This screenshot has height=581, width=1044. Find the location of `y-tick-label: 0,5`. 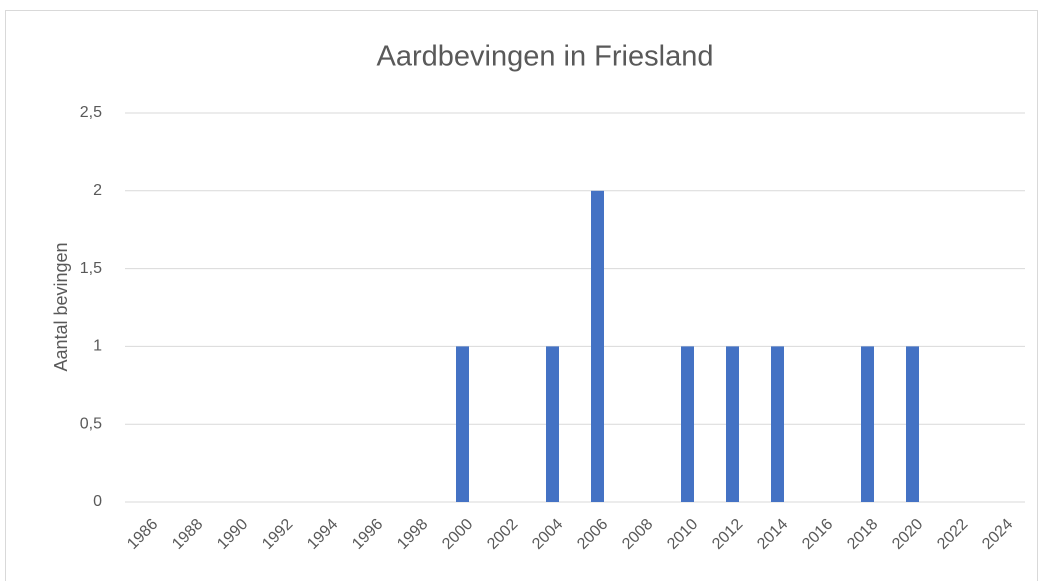

y-tick-label: 0,5 is located at coordinates (91, 423).